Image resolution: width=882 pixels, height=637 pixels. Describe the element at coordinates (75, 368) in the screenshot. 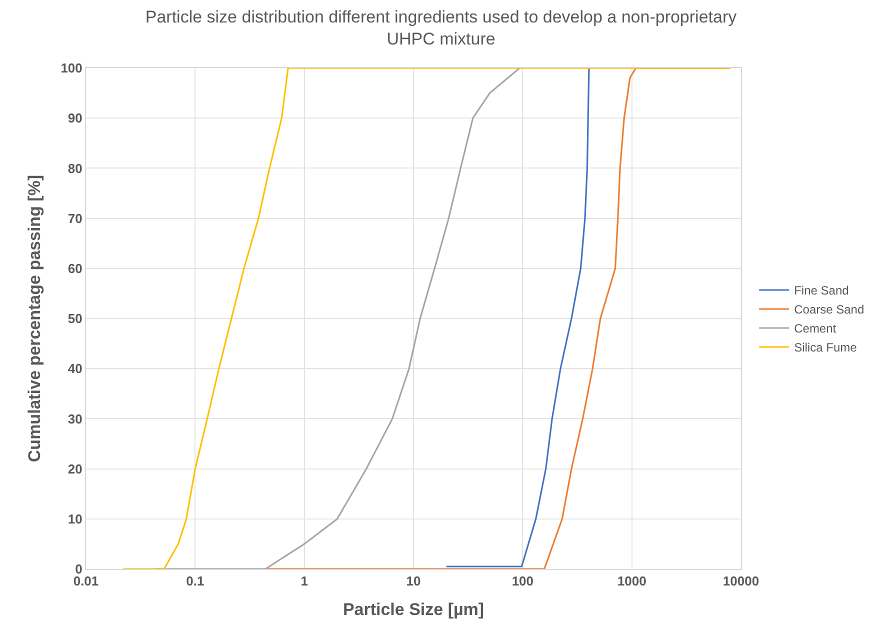

I see `y-tick-label: 40` at that location.